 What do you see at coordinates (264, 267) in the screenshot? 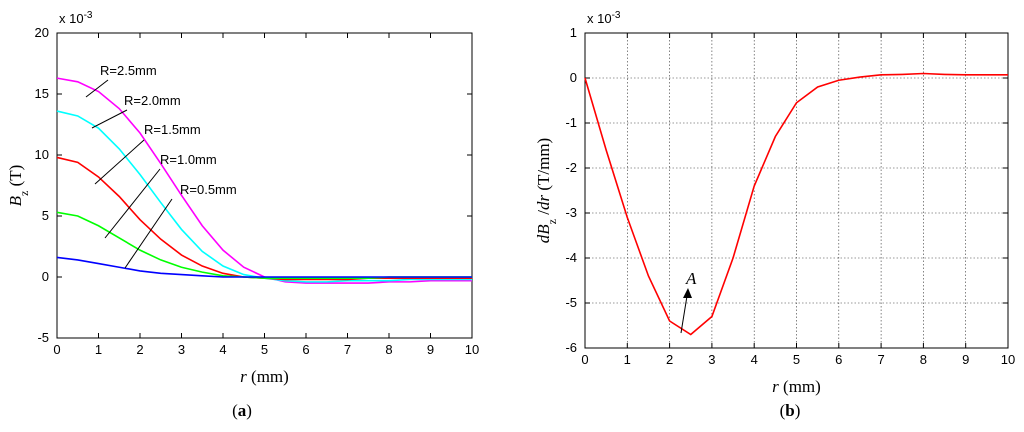
I see `series-line` at bounding box center [264, 267].